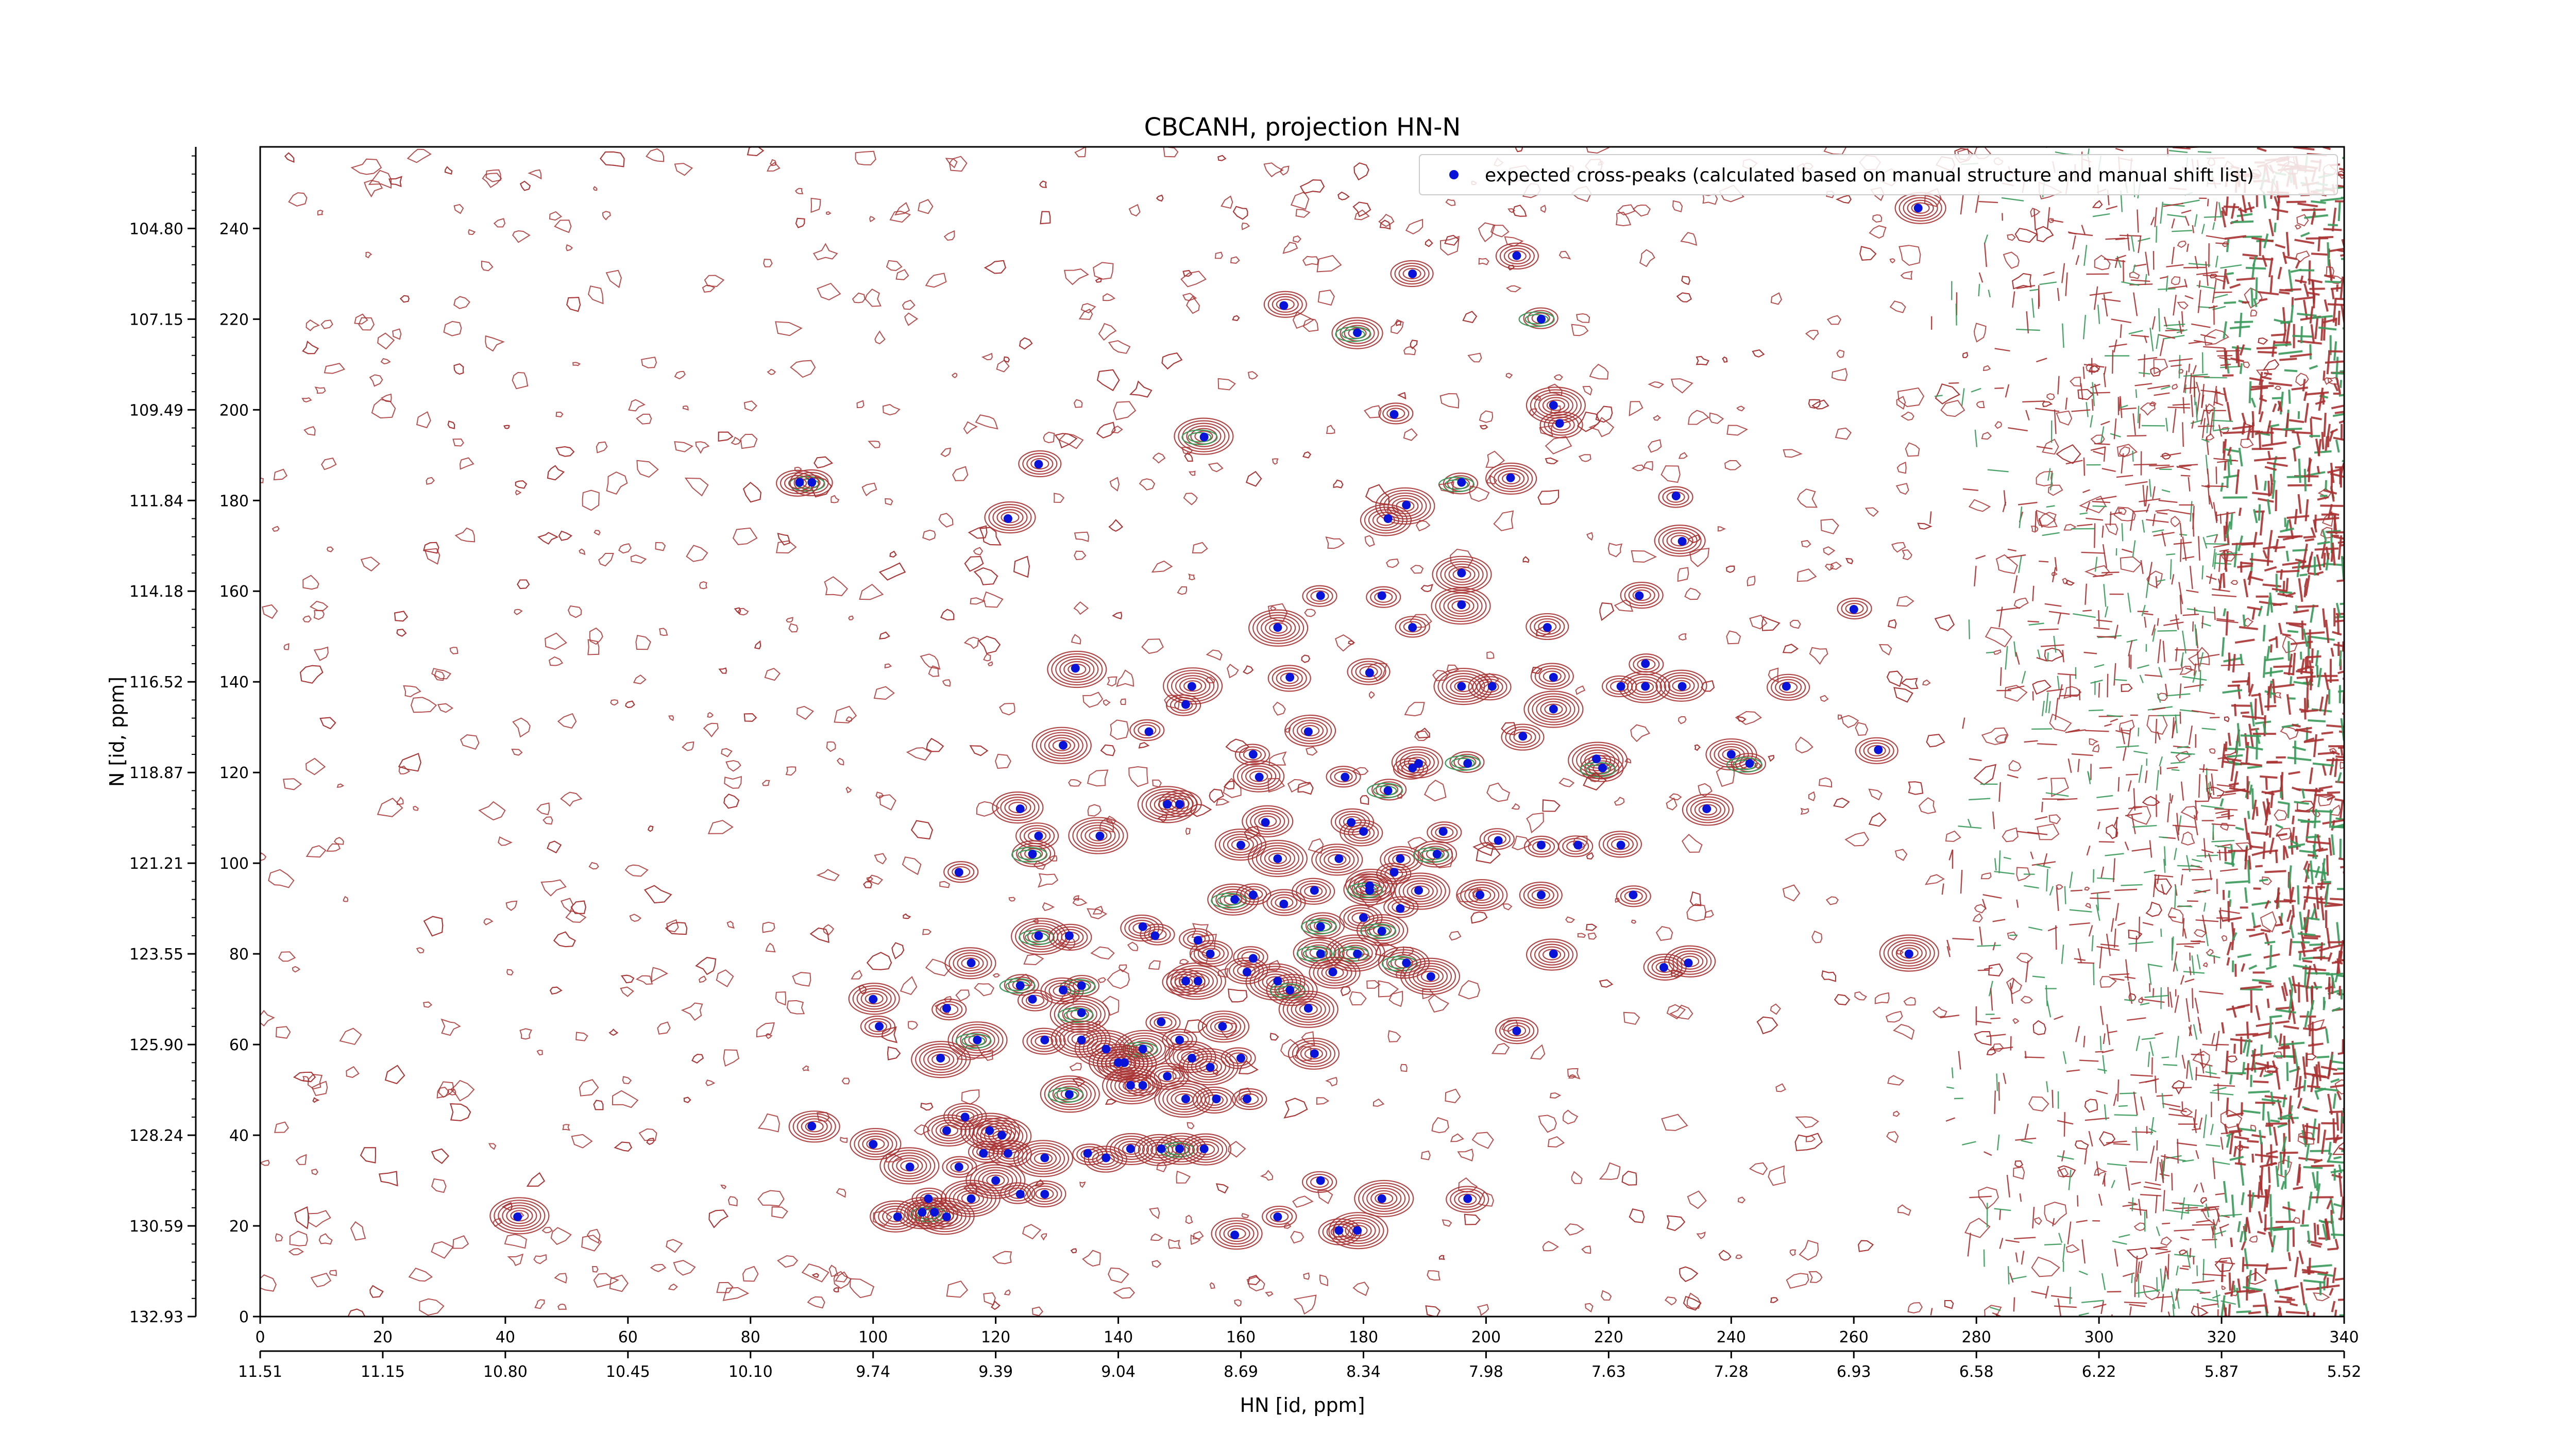 This screenshot has height=1449, width=2576. What do you see at coordinates (1302, 127) in the screenshot?
I see `chart-title: CBCANH, projection HN-N` at bounding box center [1302, 127].